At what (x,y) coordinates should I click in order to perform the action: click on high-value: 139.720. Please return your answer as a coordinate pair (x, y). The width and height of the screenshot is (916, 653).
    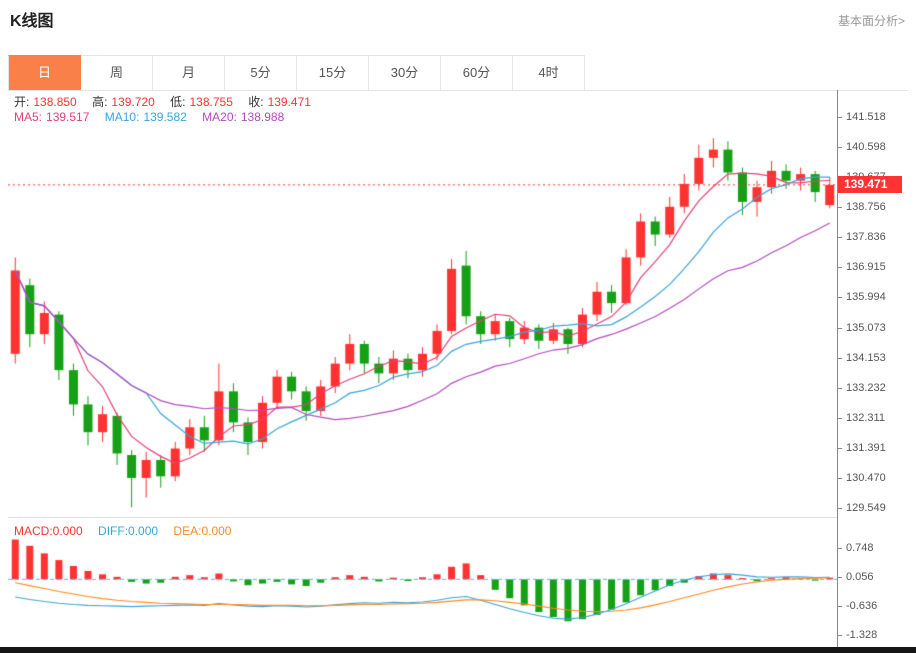
    Looking at the image, I should click on (133, 102).